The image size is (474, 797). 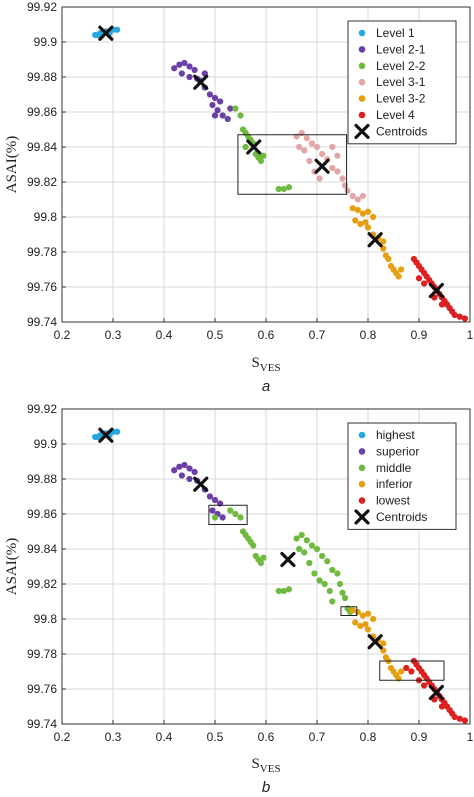 I want to click on x-tick-label: 0.8, so click(x=368, y=335).